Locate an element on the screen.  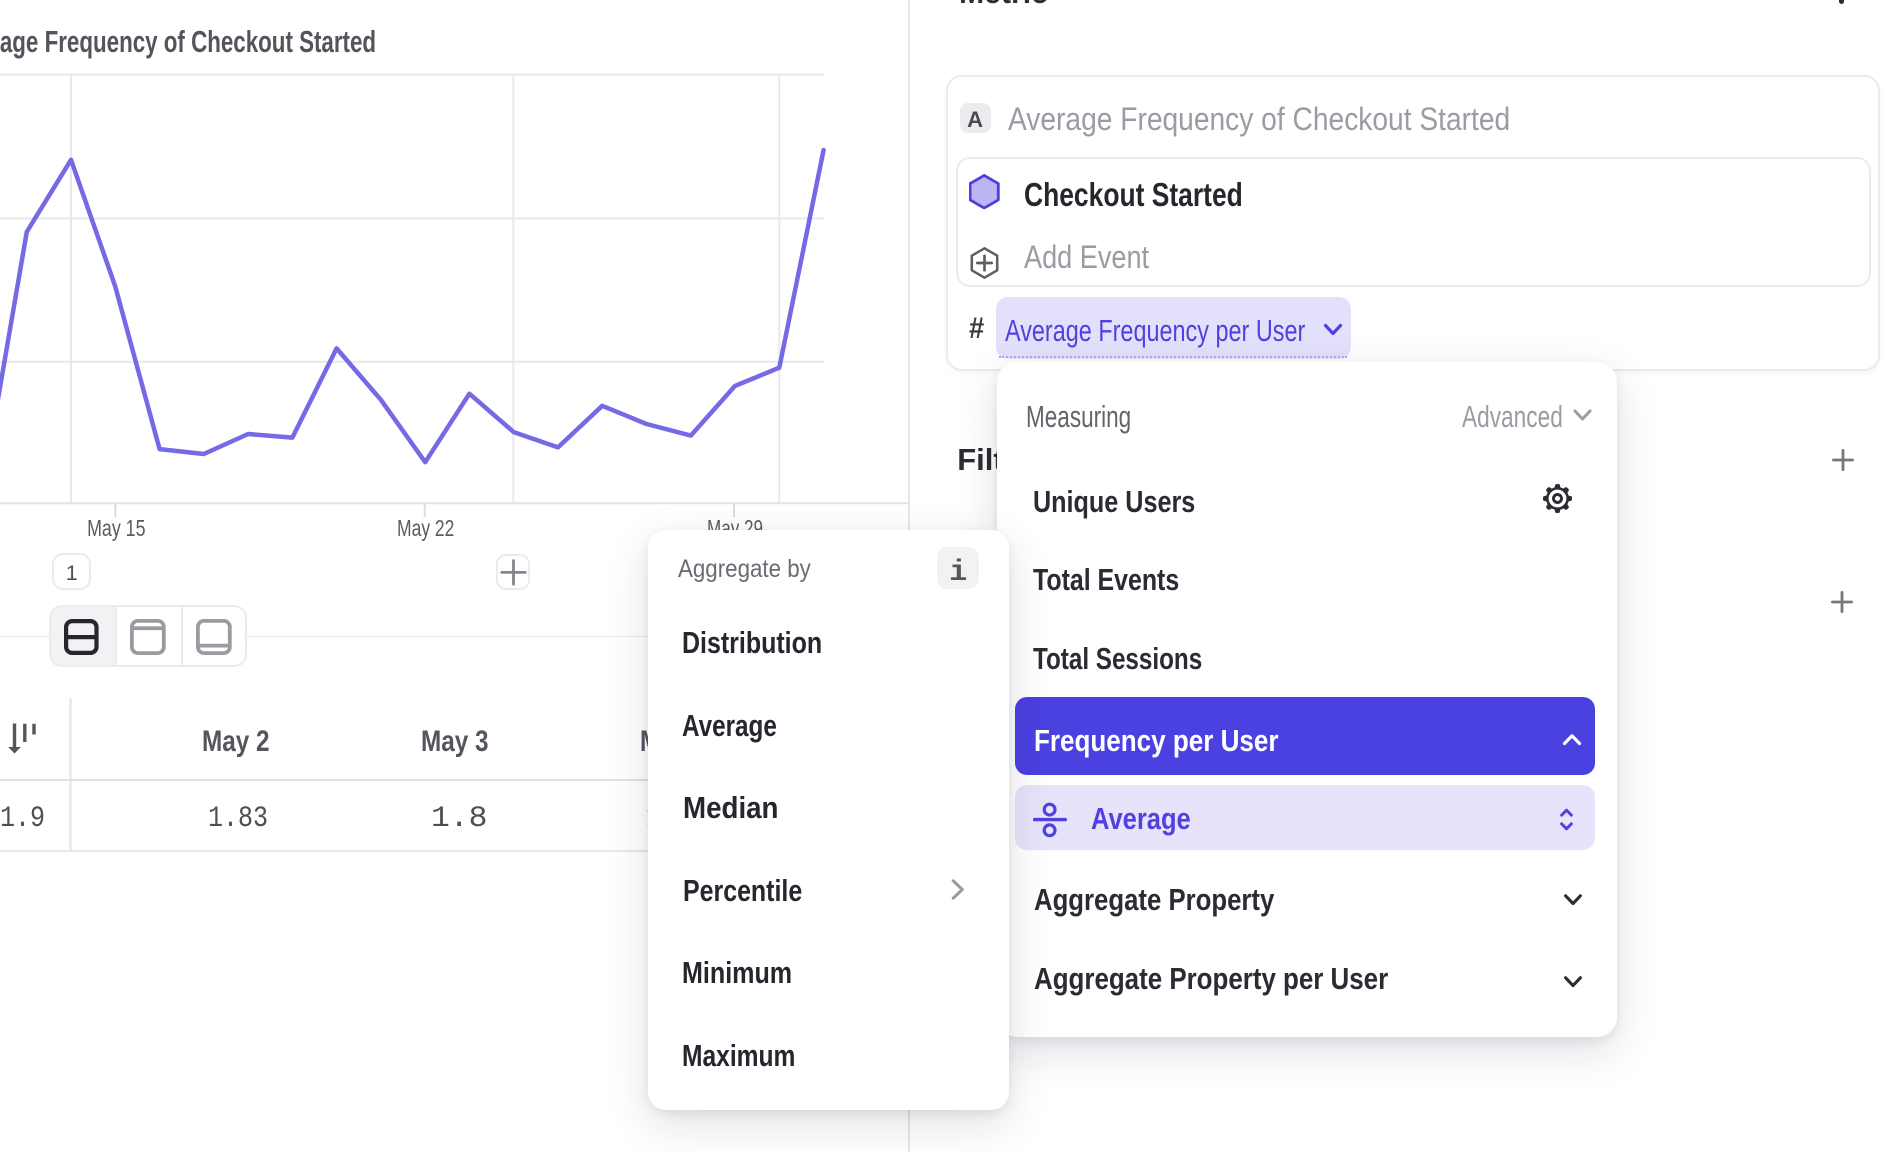
svg-text: May 22 is located at coordinates (425, 528).